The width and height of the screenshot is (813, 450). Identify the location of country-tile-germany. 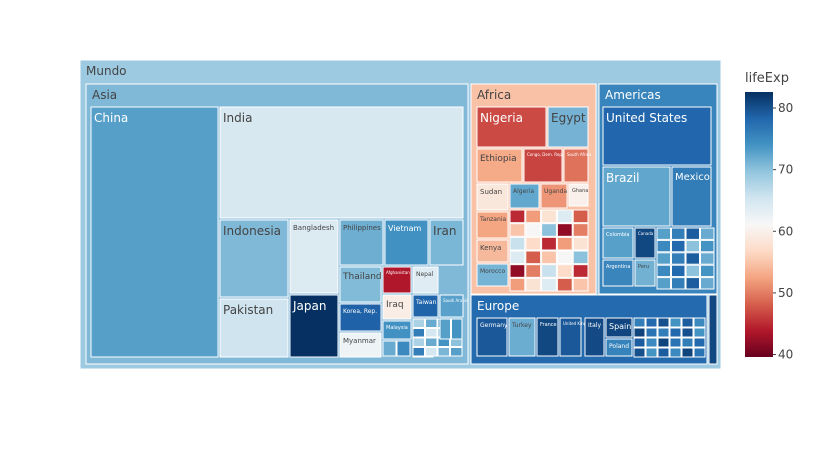
(492, 337).